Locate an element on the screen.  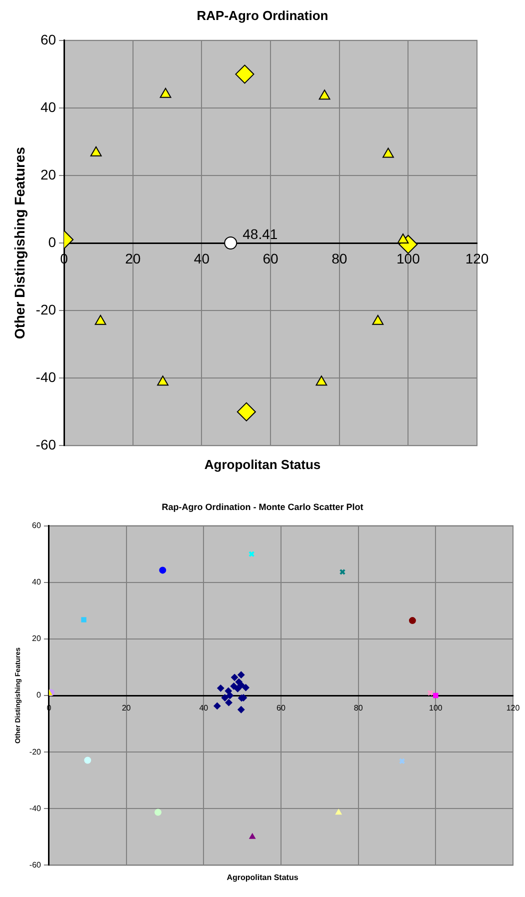
chart-title: RAP-Agro Ordination is located at coordinates (263, 15).